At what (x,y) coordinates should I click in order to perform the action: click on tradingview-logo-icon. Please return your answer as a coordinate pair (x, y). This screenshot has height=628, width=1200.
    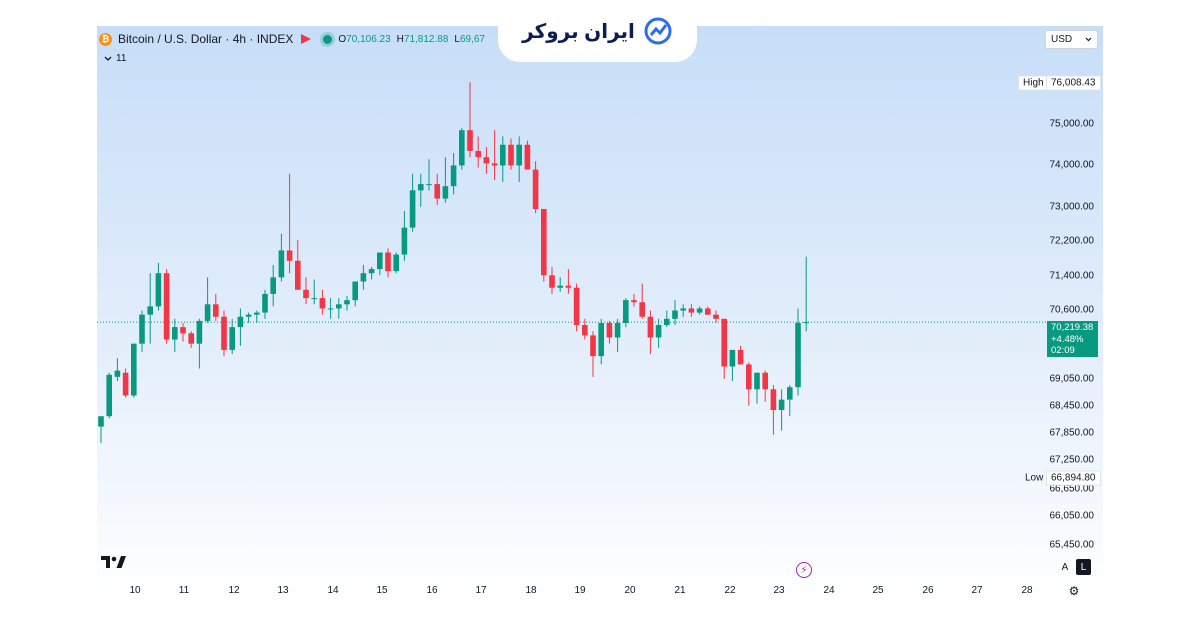
    Looking at the image, I should click on (114, 562).